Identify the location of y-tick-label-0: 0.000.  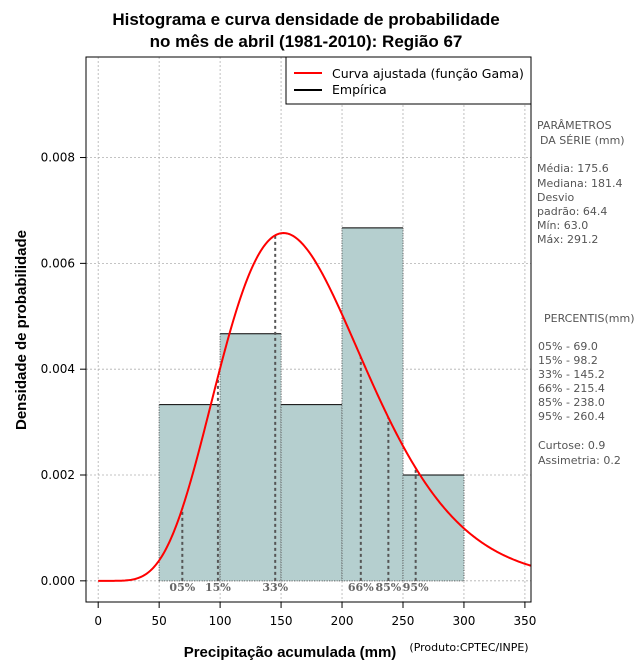
(58, 581).